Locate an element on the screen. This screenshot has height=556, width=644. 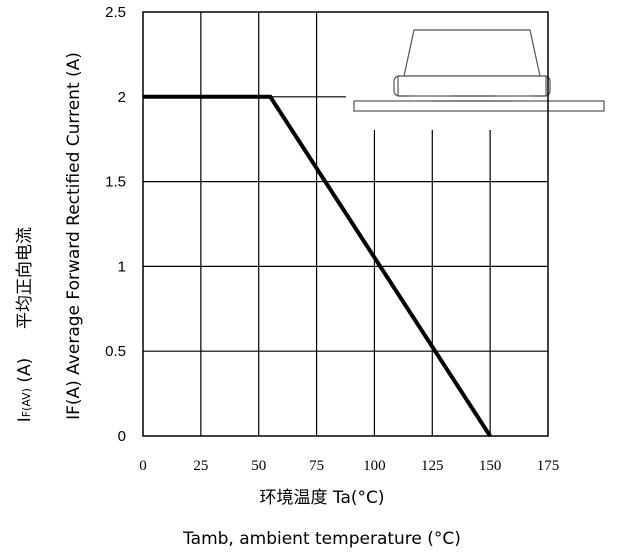
y-tick-labels: 0 0.5 1 1.5 2 2.5 is located at coordinates (115, 224).